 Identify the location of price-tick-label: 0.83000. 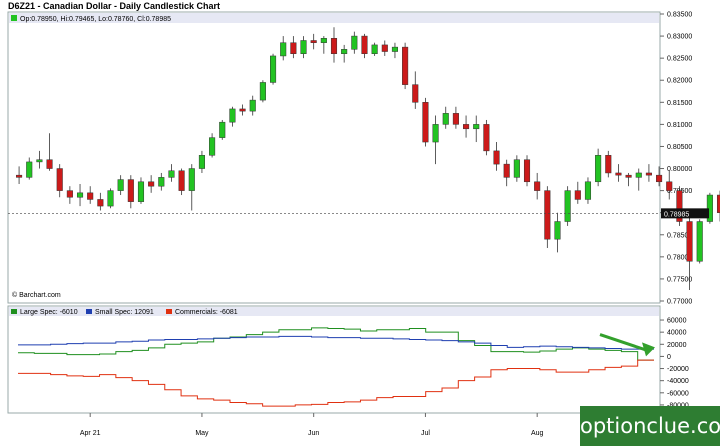
(679, 37).